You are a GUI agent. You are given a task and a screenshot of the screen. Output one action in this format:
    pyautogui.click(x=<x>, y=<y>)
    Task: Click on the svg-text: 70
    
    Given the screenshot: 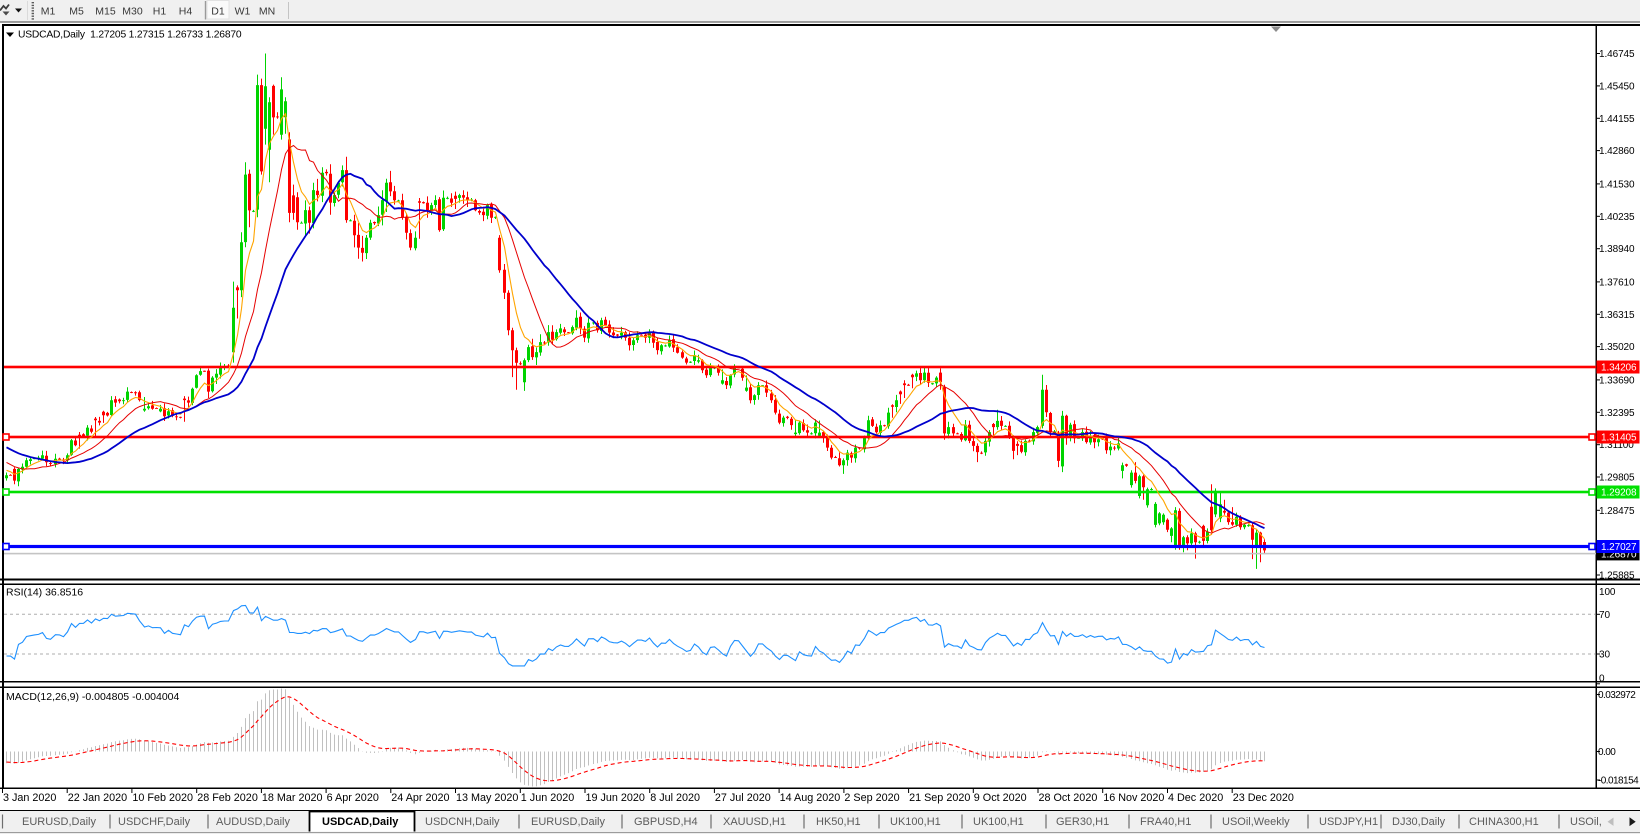 What is the action you would take?
    pyautogui.click(x=1604, y=615)
    